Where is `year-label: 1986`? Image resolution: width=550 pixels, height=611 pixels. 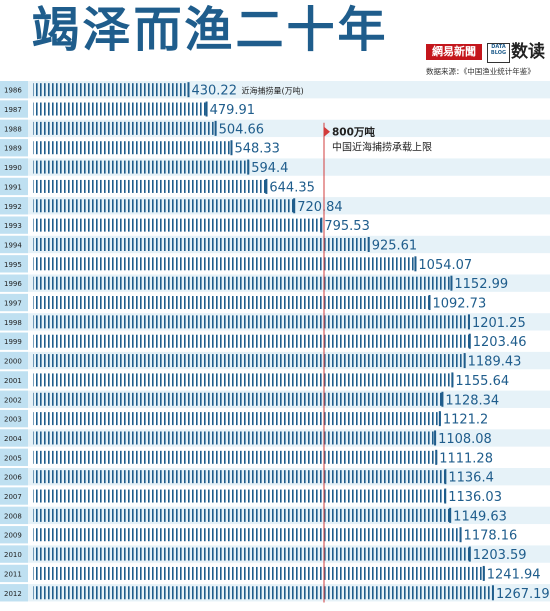 year-label: 1986 is located at coordinates (13, 91).